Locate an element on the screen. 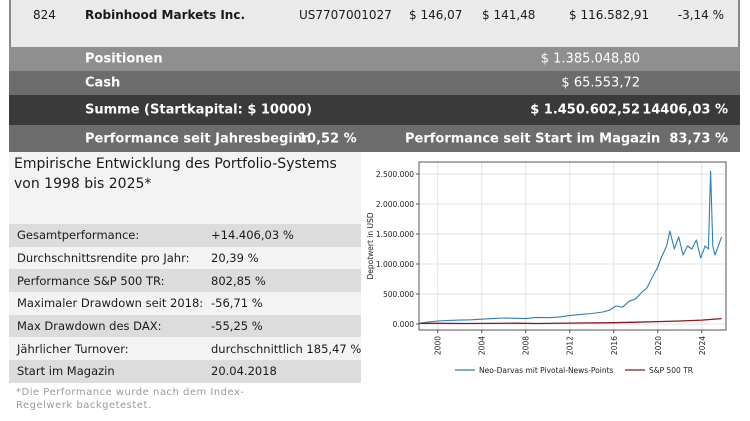 This screenshot has height=421, width=750. y-axis-label: Depotwert in USD is located at coordinates (370, 245).